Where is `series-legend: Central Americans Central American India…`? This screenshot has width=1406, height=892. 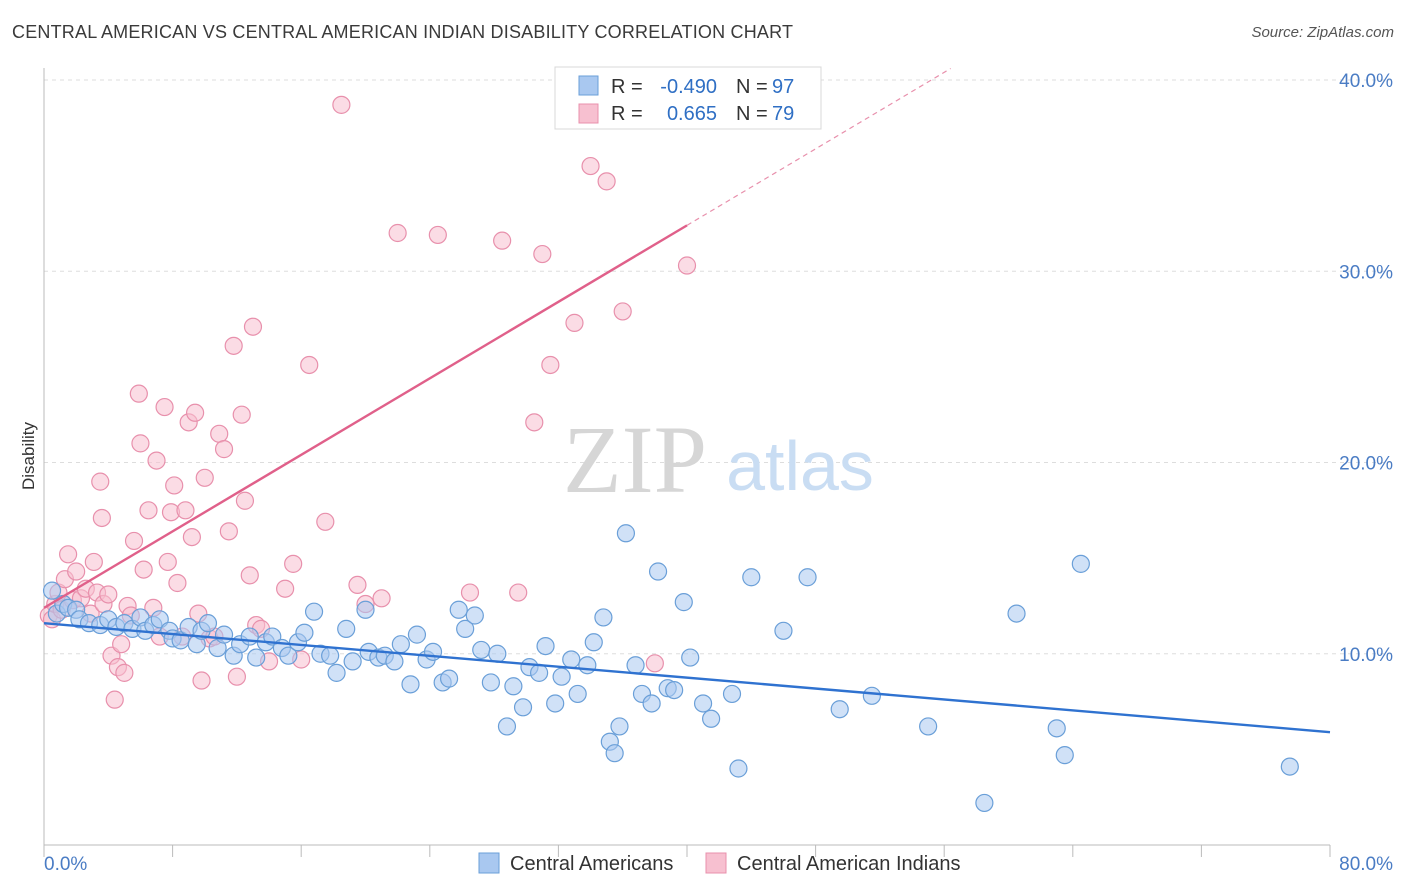 series-legend: Central Americans Central American India… is located at coordinates (719, 863).